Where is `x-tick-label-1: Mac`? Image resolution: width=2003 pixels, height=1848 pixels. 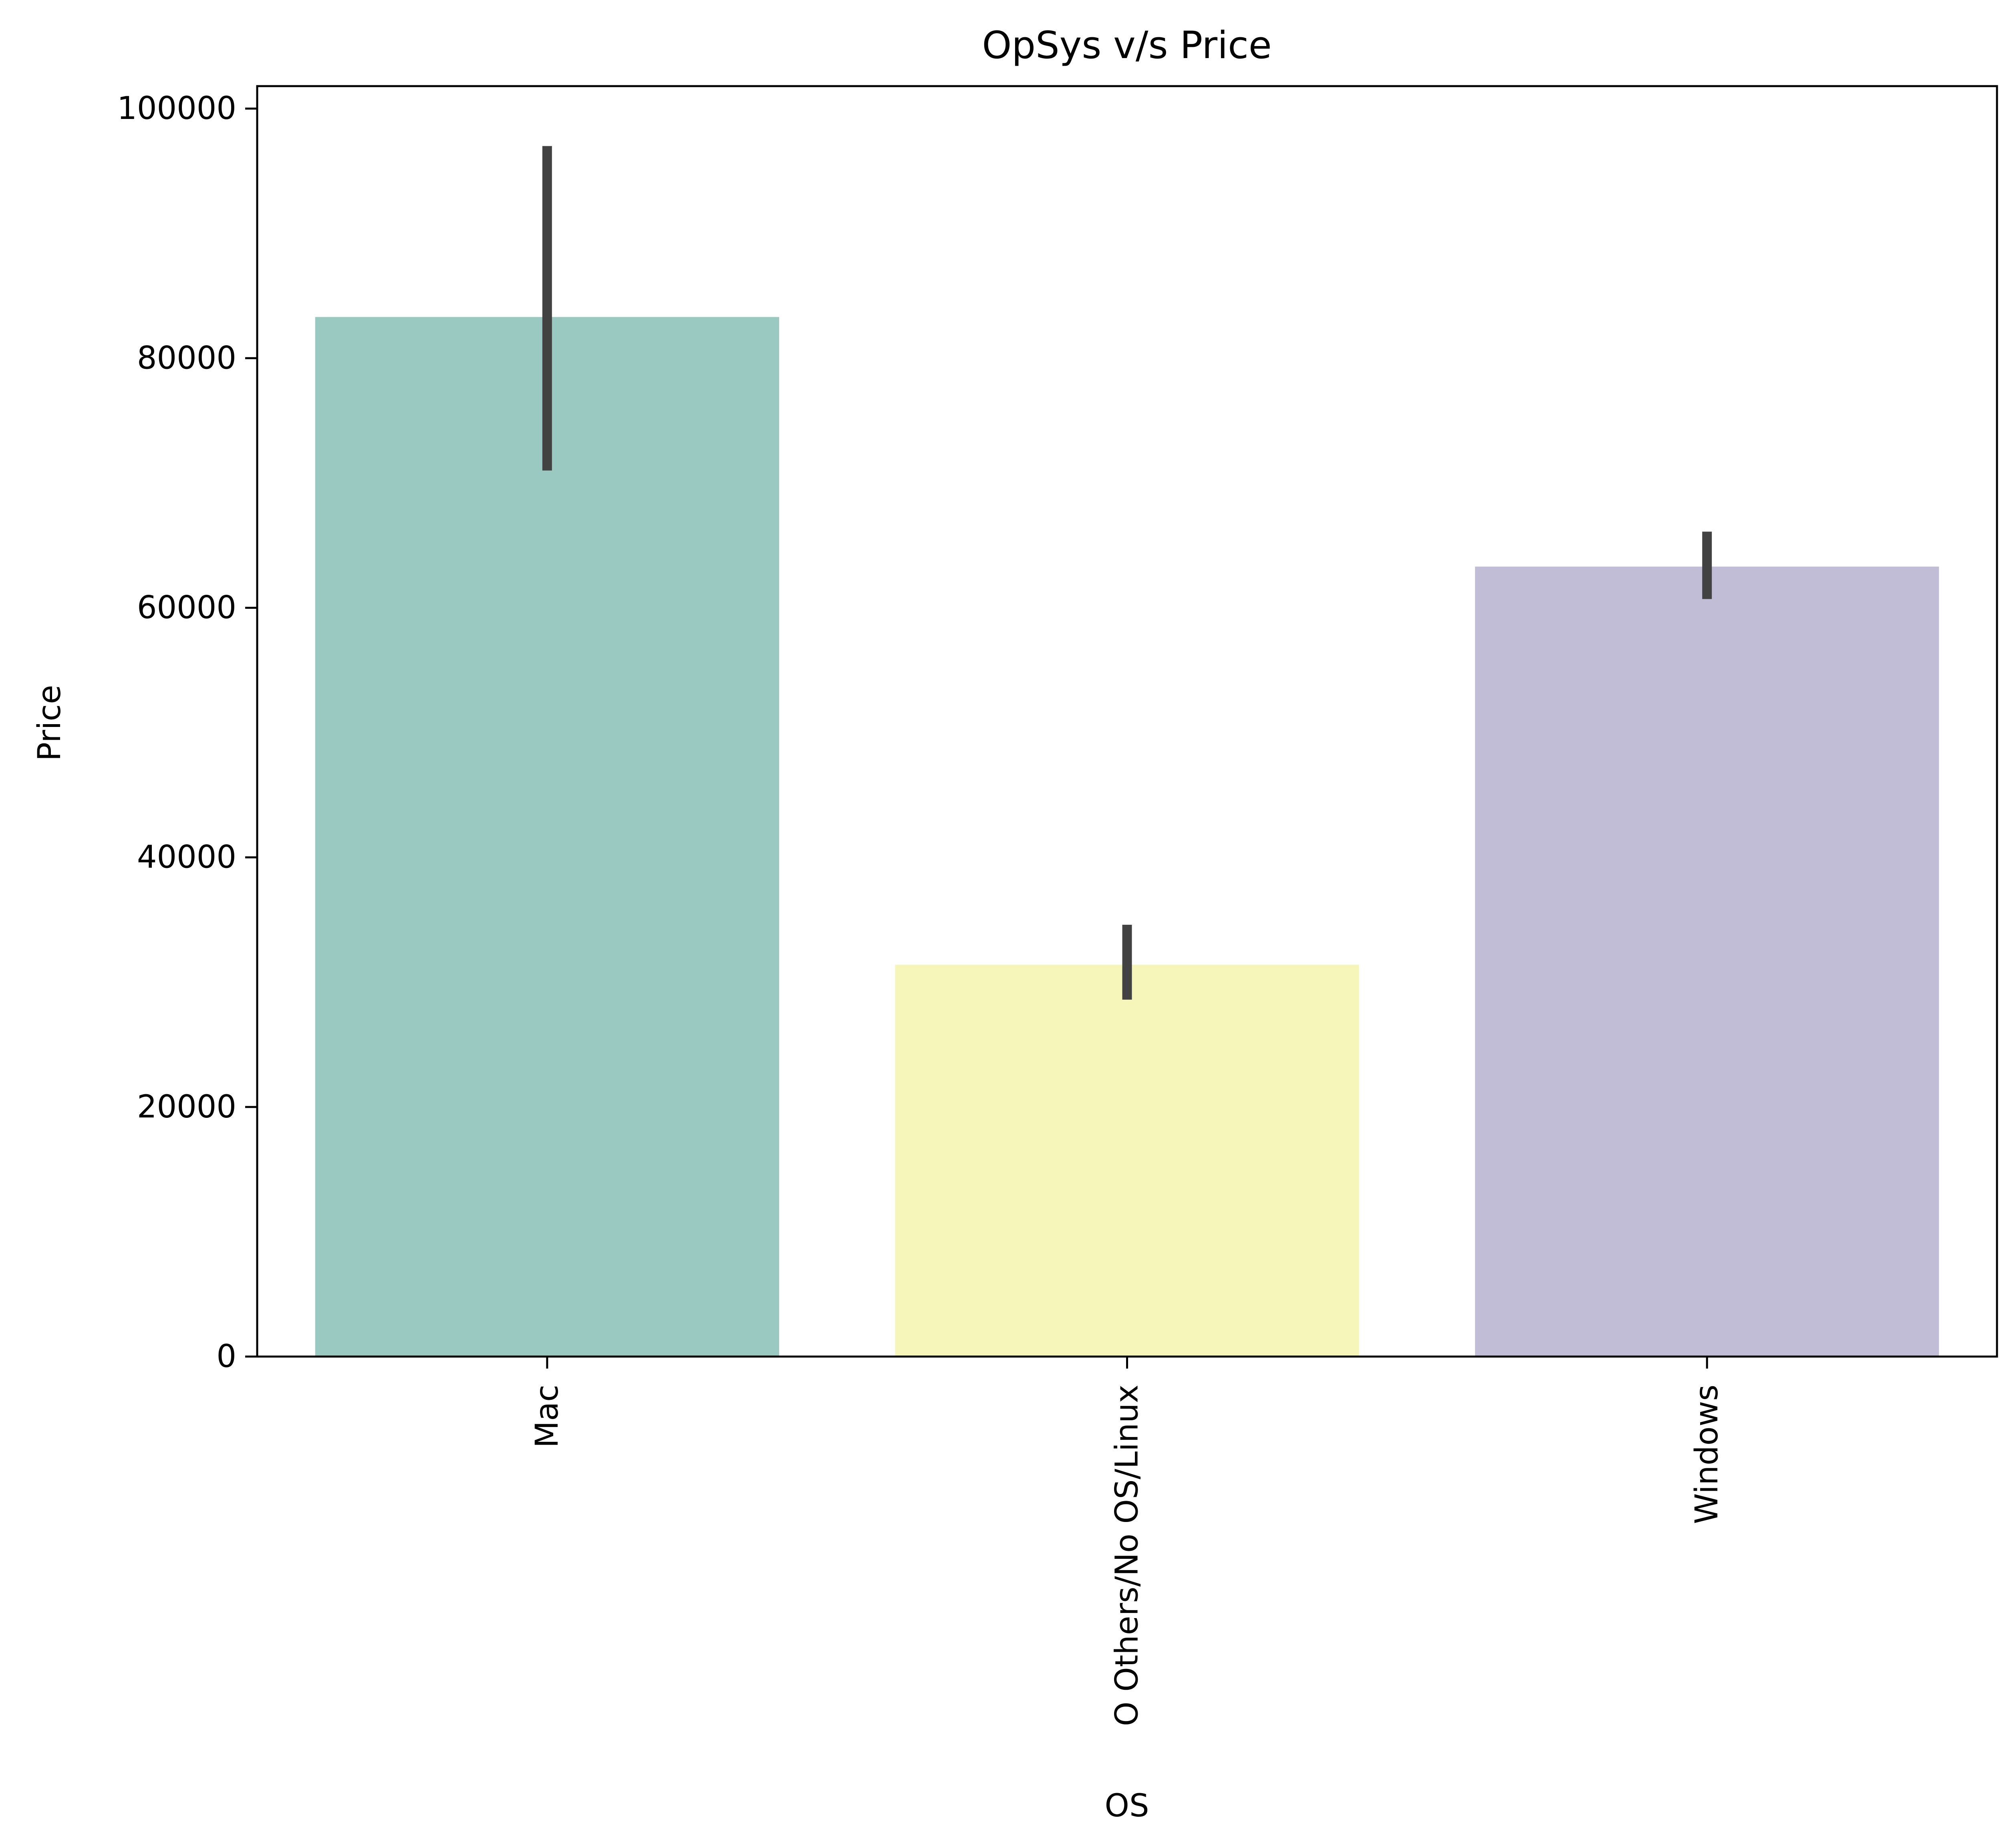
x-tick-label-1: Mac is located at coordinates (547, 1416).